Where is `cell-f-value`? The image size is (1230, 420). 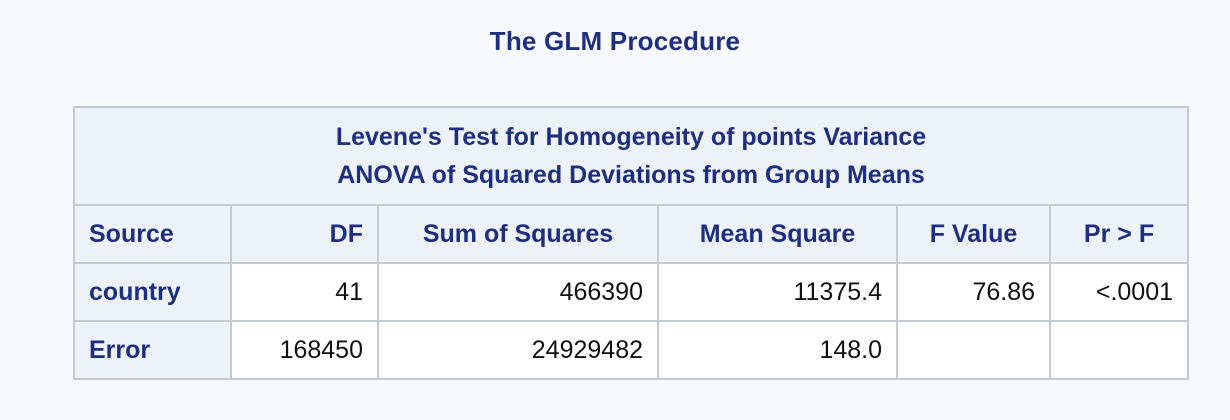 cell-f-value is located at coordinates (973, 350).